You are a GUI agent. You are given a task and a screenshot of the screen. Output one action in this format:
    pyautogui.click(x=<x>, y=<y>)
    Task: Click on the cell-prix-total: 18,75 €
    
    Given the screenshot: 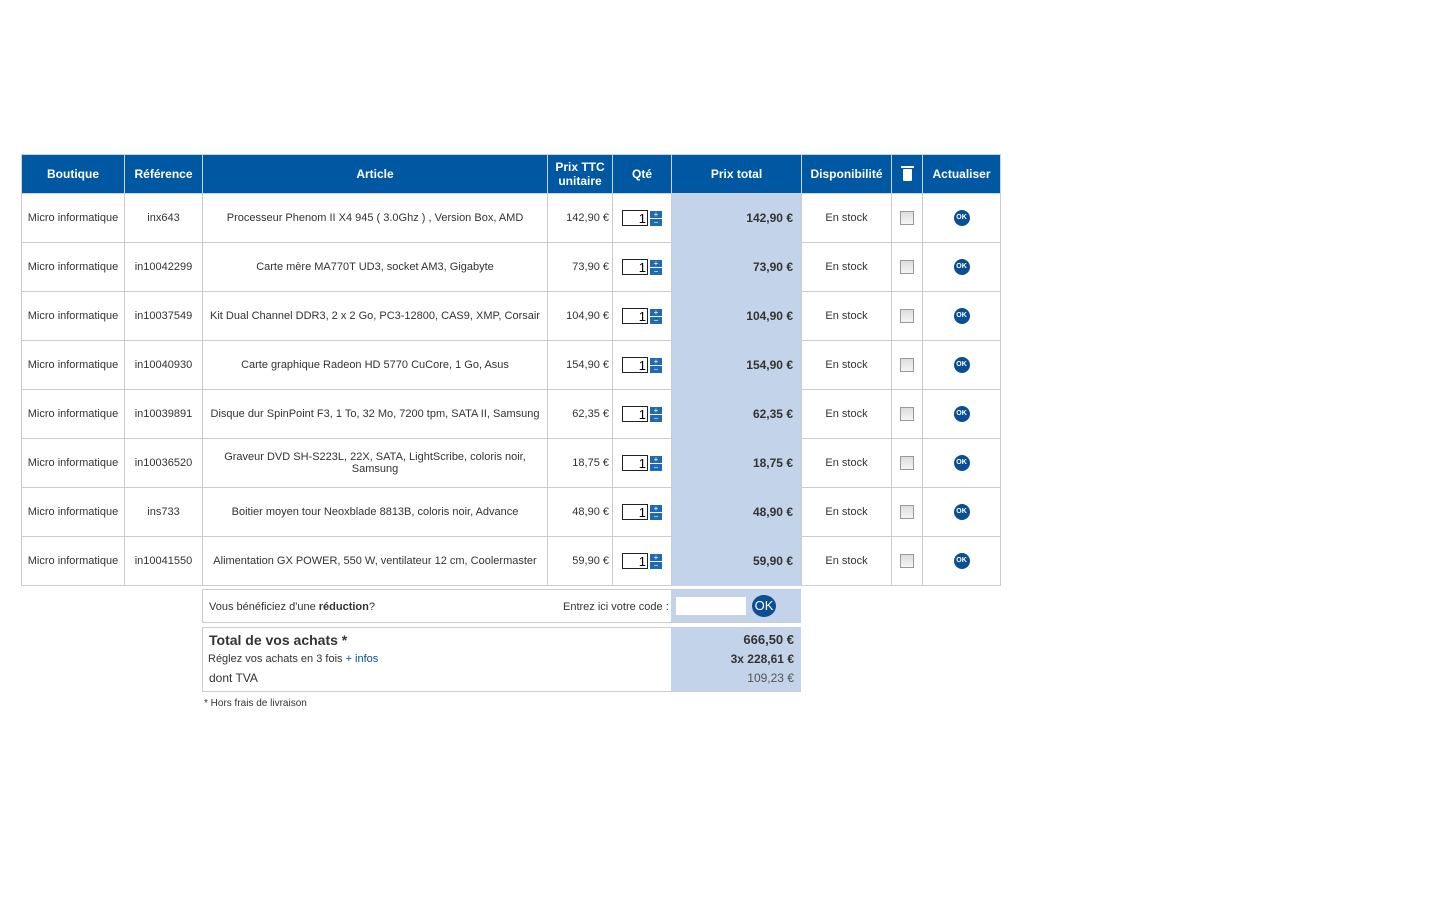 What is the action you would take?
    pyautogui.click(x=736, y=463)
    